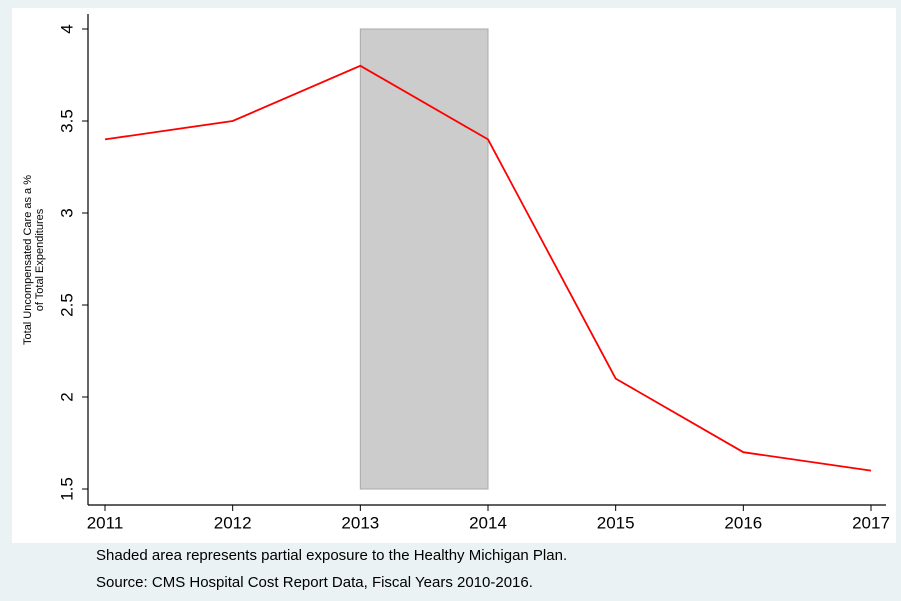 The image size is (901, 601). Describe the element at coordinates (360, 522) in the screenshot. I see `x-tick-label: 2013` at that location.